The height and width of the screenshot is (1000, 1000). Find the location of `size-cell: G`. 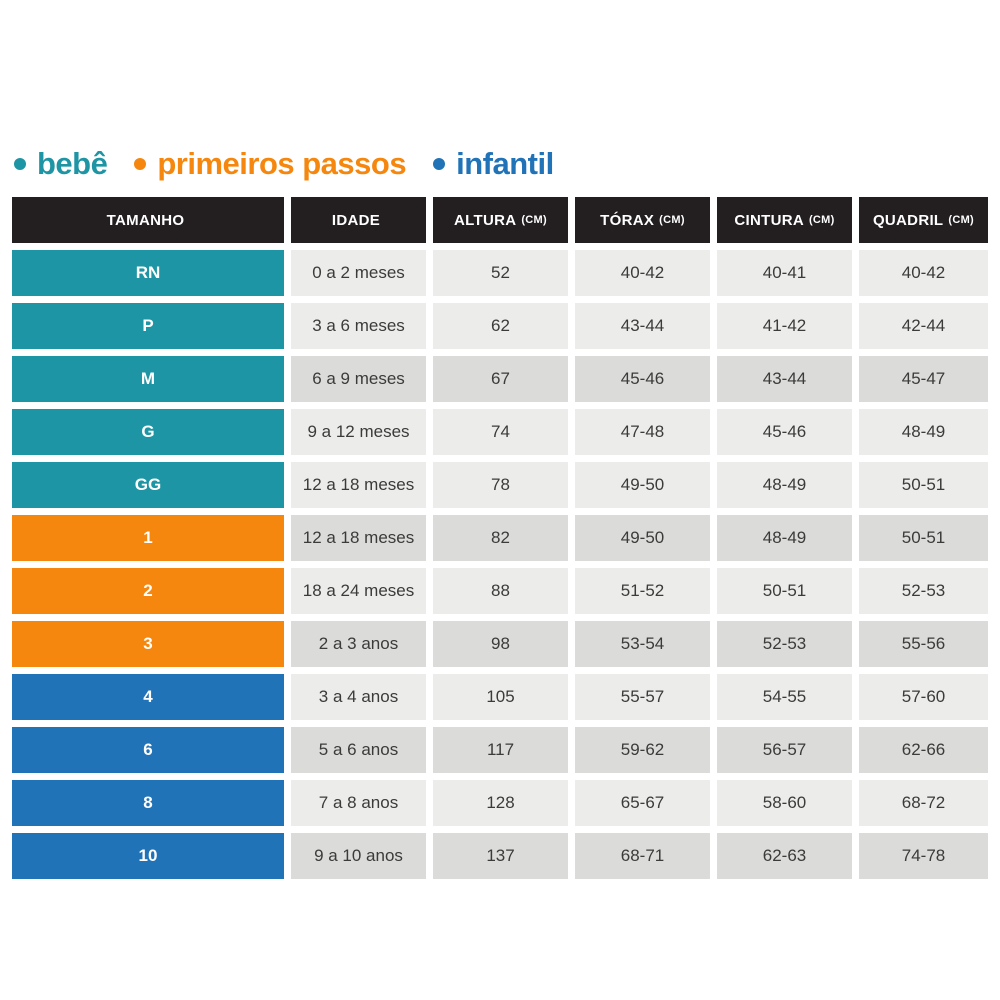

size-cell: G is located at coordinates (148, 432).